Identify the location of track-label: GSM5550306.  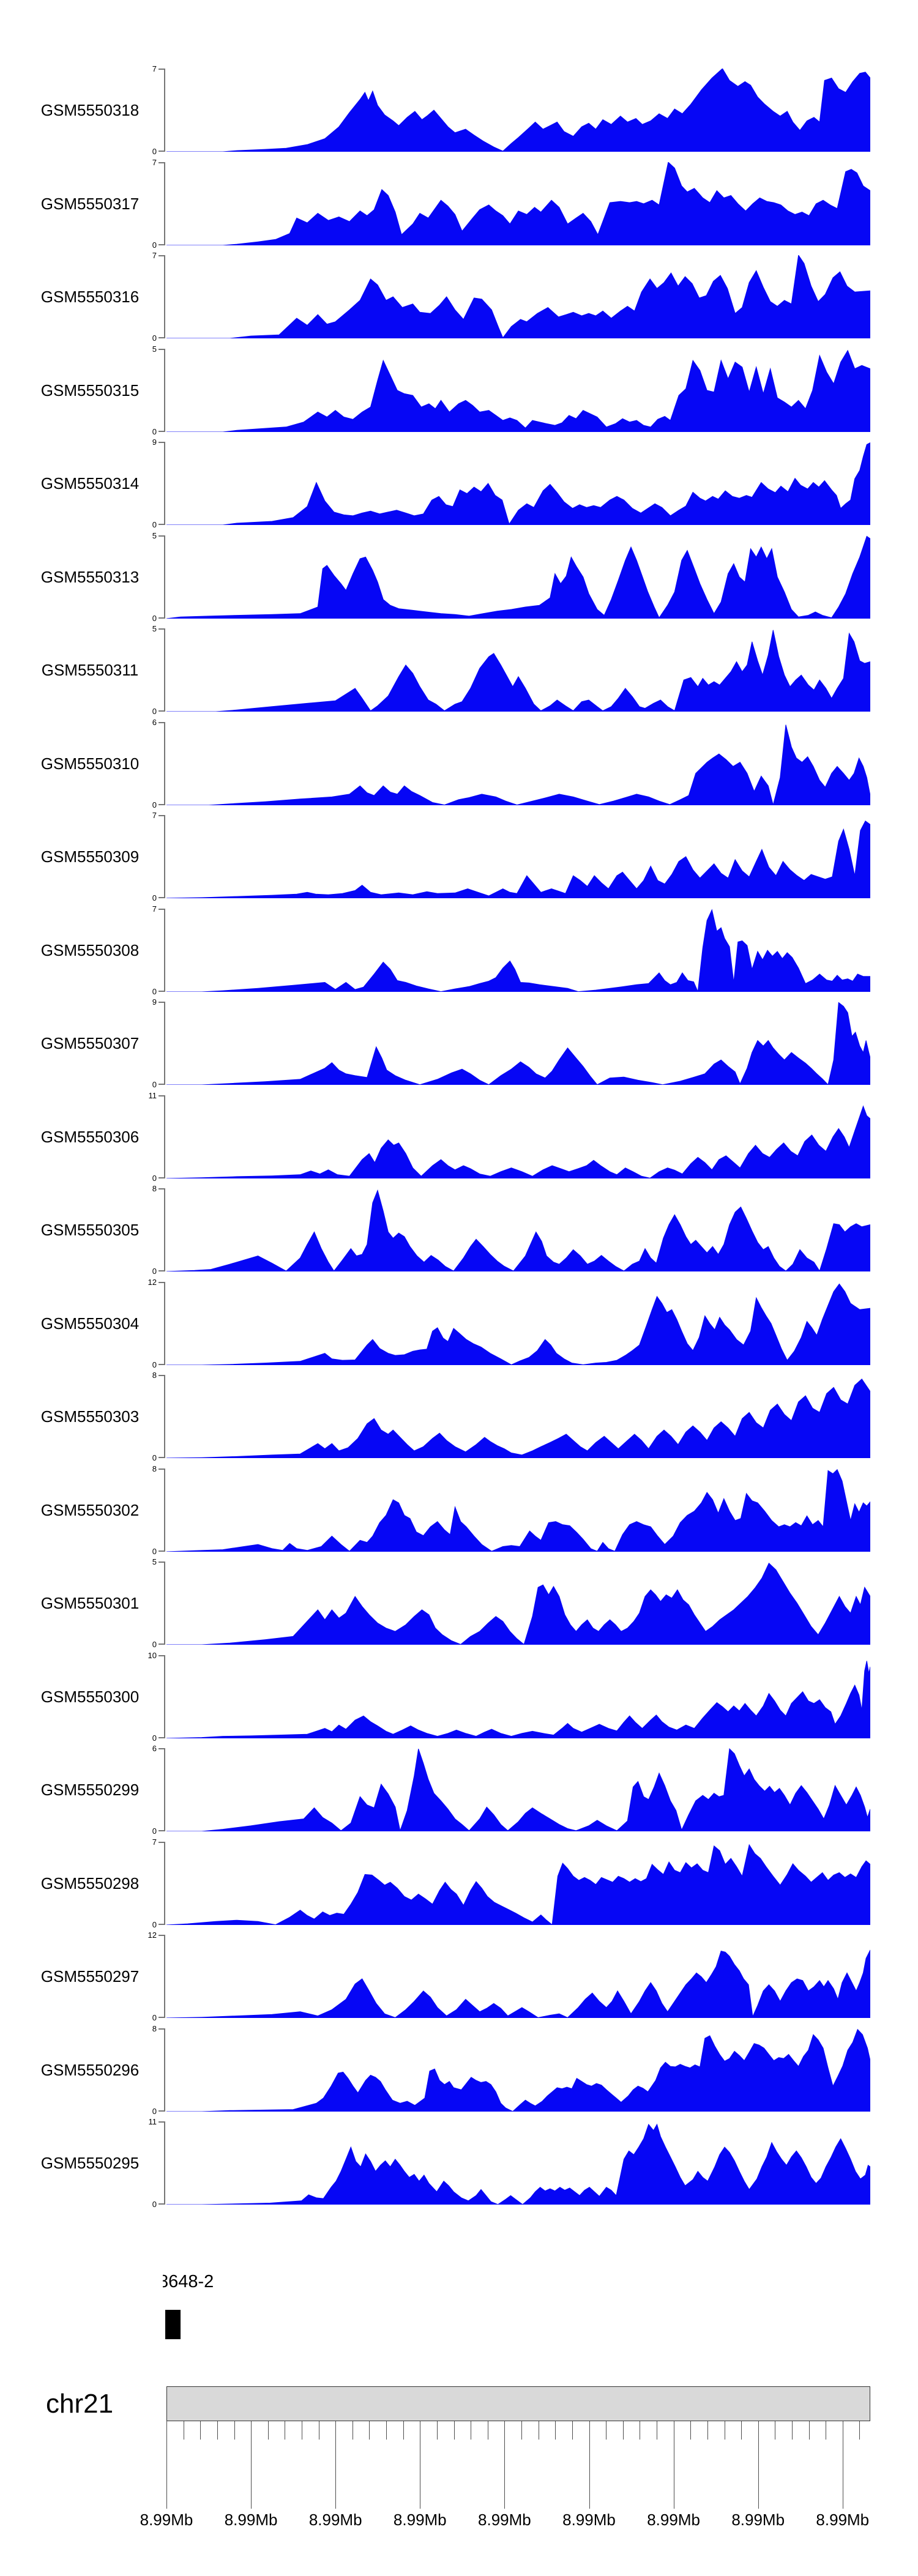
(90, 1137).